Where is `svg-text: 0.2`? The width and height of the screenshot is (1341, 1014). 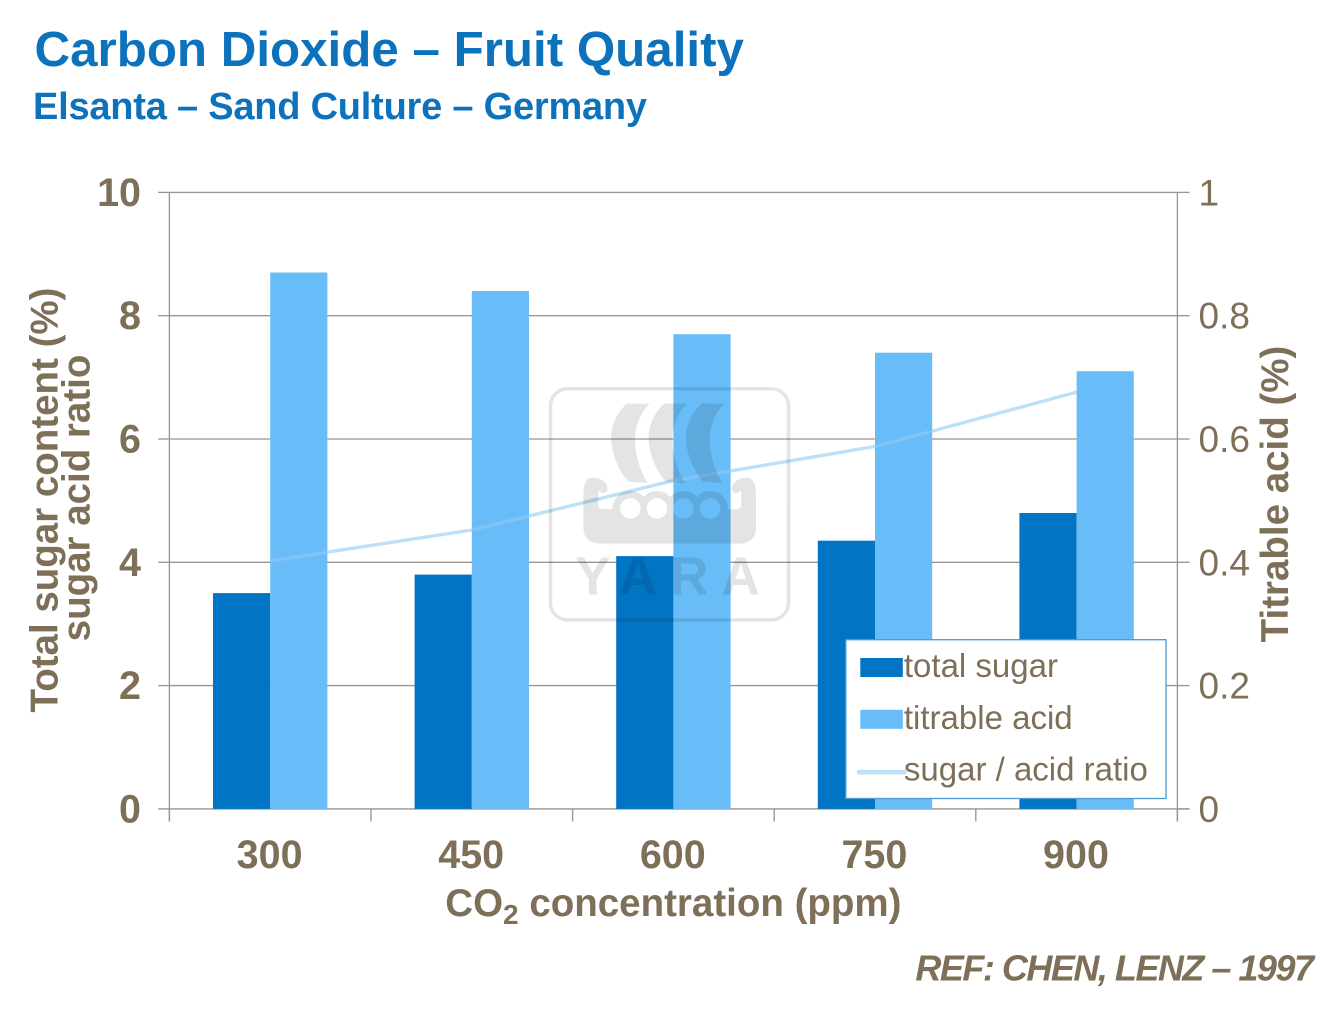 svg-text: 0.2 is located at coordinates (1224, 686).